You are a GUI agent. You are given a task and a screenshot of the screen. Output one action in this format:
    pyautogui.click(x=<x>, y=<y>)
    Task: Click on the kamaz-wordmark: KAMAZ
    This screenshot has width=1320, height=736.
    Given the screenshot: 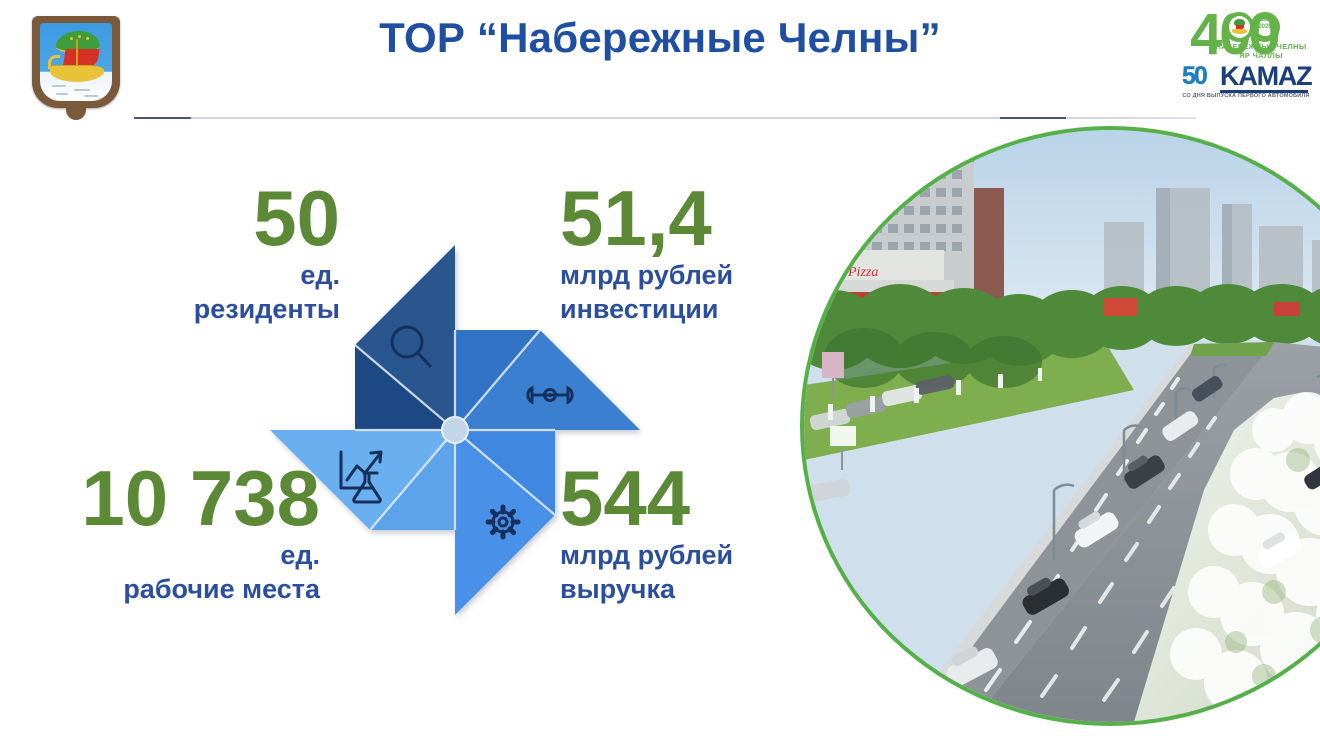 What is the action you would take?
    pyautogui.click(x=1266, y=76)
    